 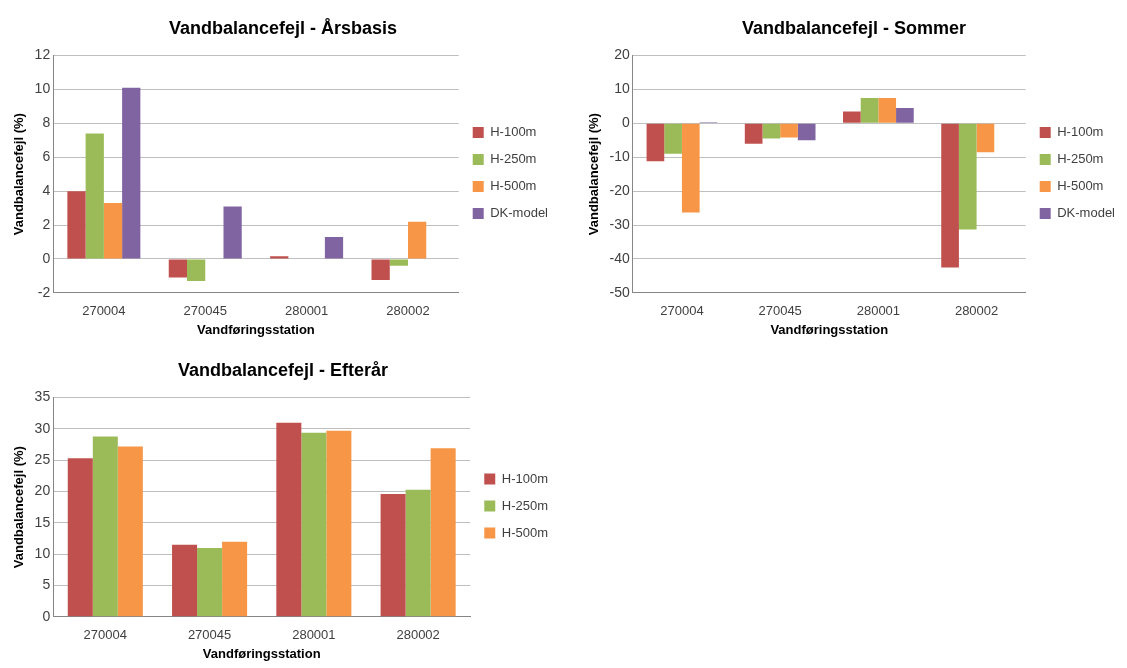 I want to click on y-tick-label: 5, so click(x=46, y=584).